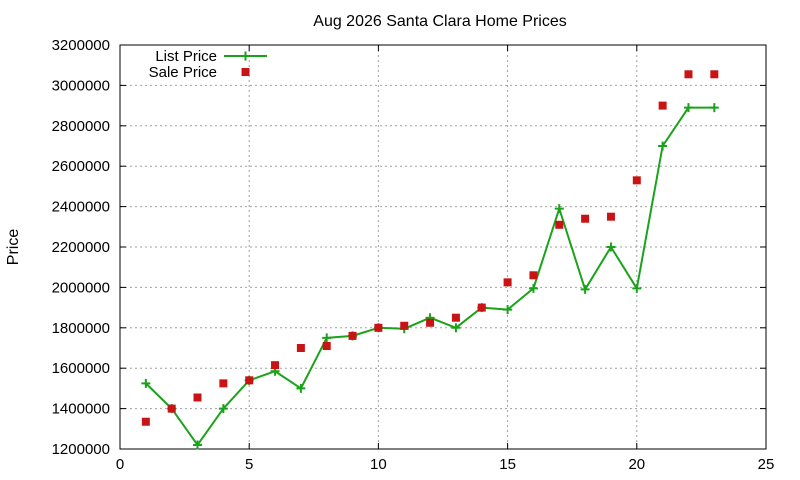 This screenshot has width=800, height=480. Describe the element at coordinates (507, 464) in the screenshot. I see `x-tick-label: 15` at that location.